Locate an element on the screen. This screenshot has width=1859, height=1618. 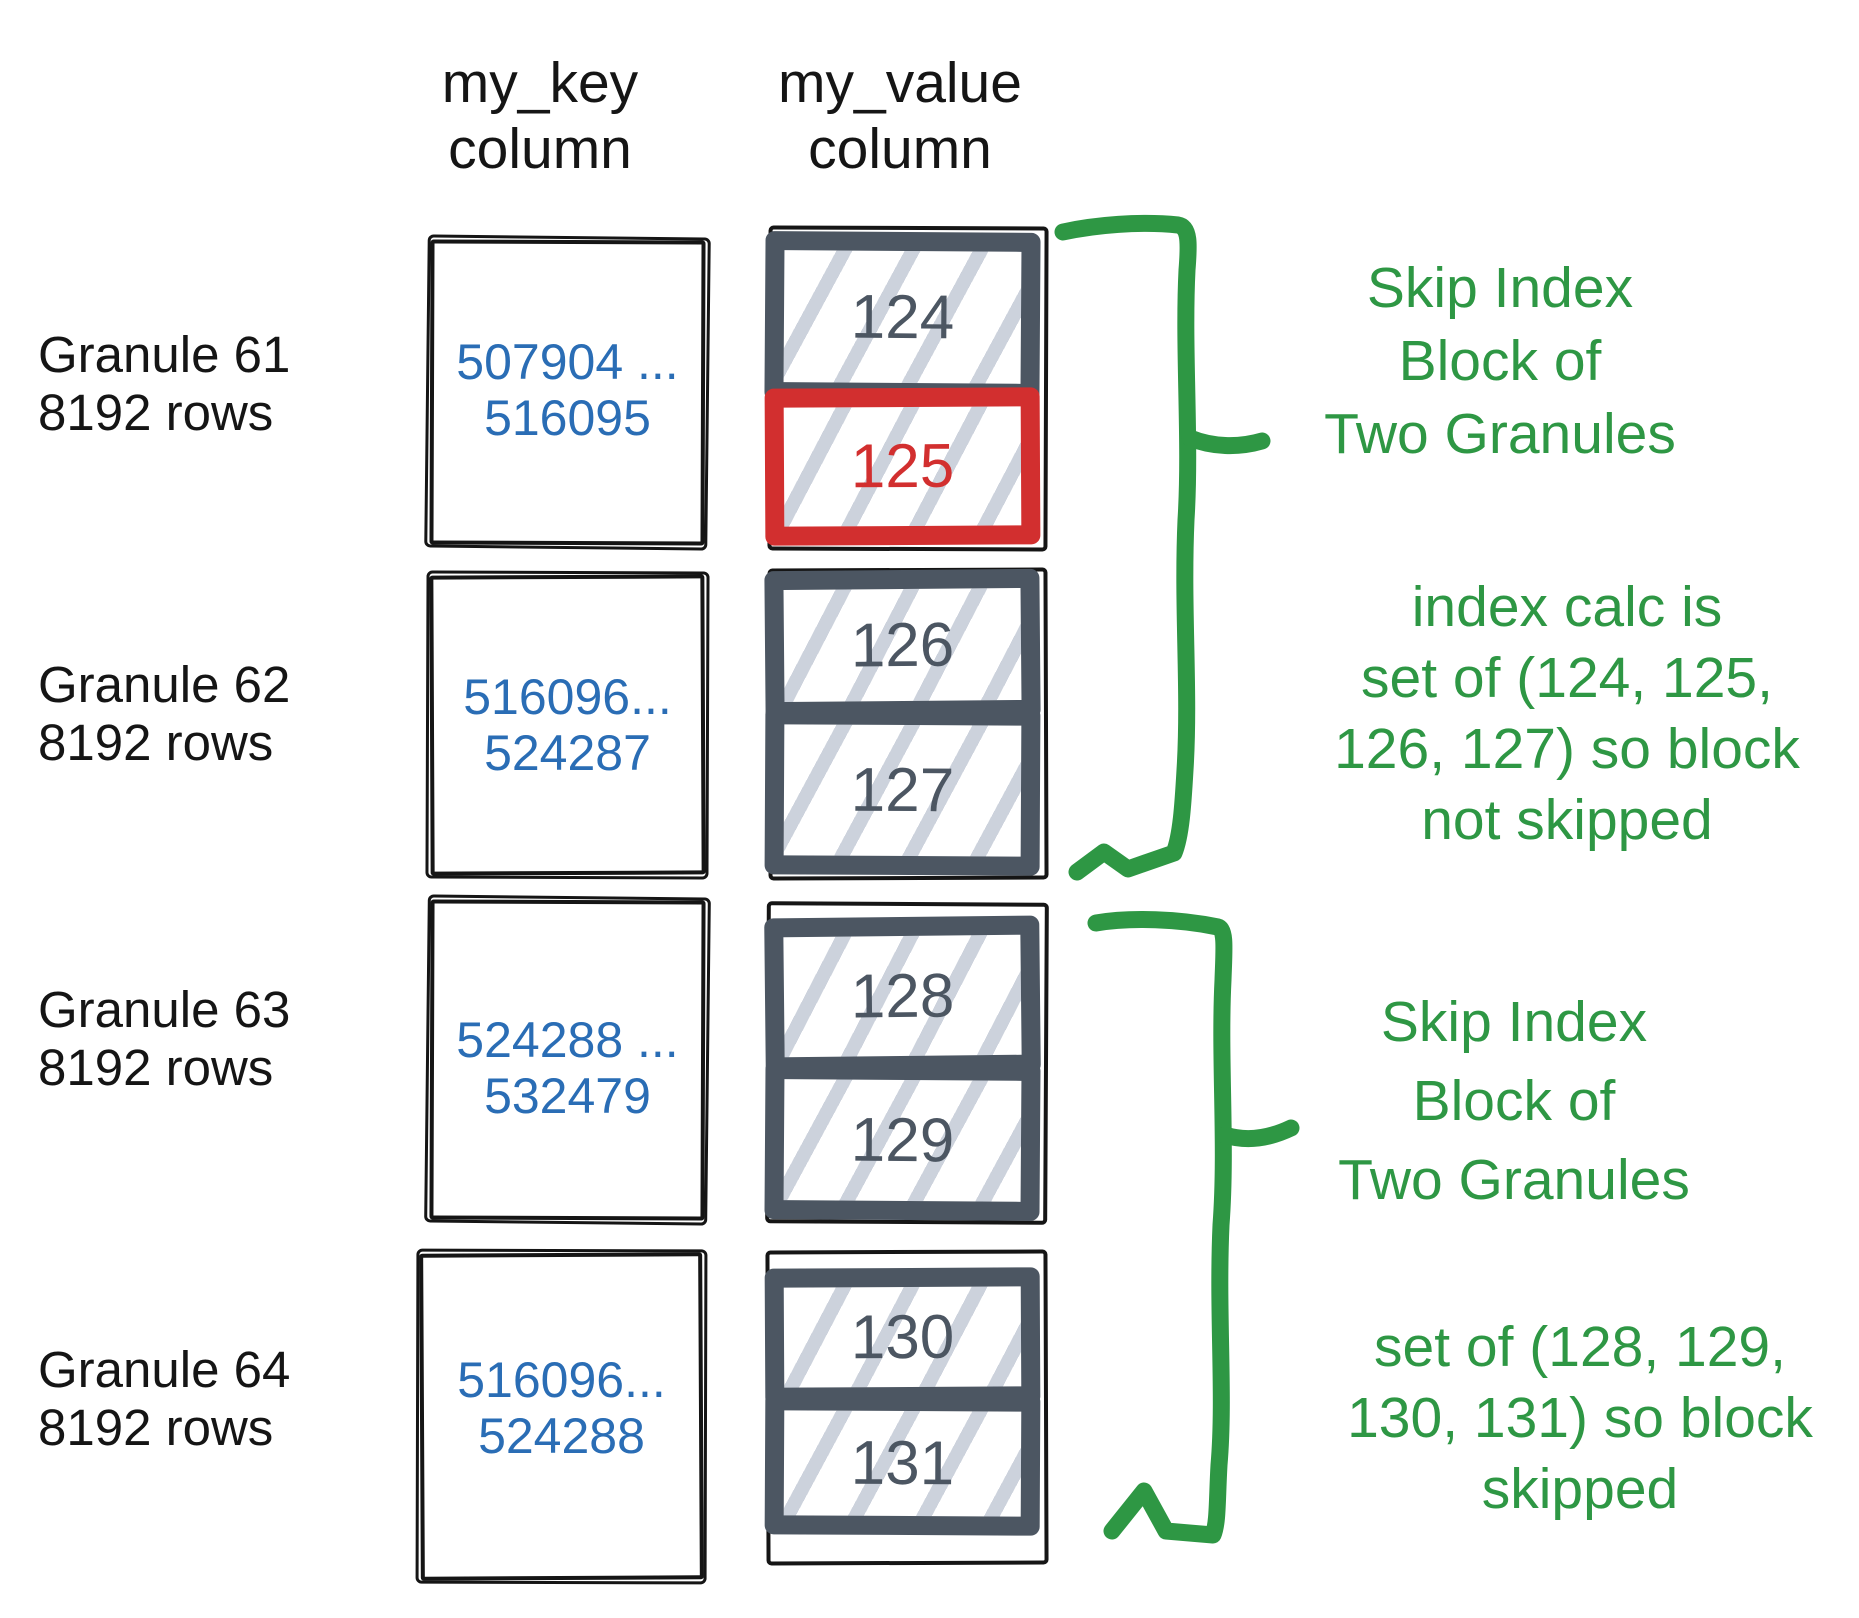
value-block-label: 124 is located at coordinates (902, 317).